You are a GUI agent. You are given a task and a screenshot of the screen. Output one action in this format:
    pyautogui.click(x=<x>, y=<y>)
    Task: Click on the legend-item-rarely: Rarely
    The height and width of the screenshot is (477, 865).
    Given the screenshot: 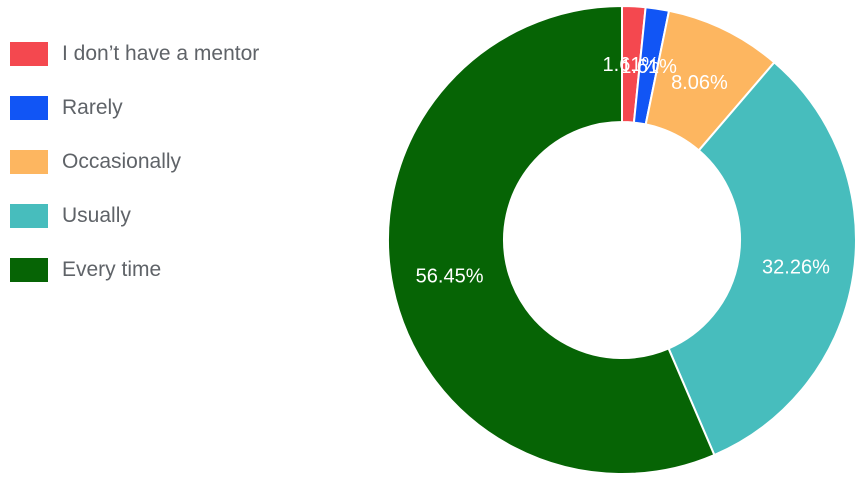 What is the action you would take?
    pyautogui.click(x=170, y=108)
    